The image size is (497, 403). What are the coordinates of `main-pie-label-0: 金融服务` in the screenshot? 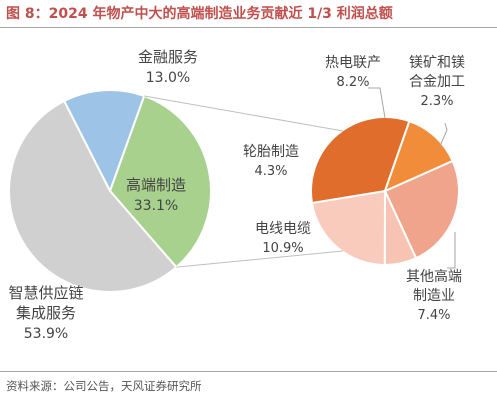 It's located at (168, 57).